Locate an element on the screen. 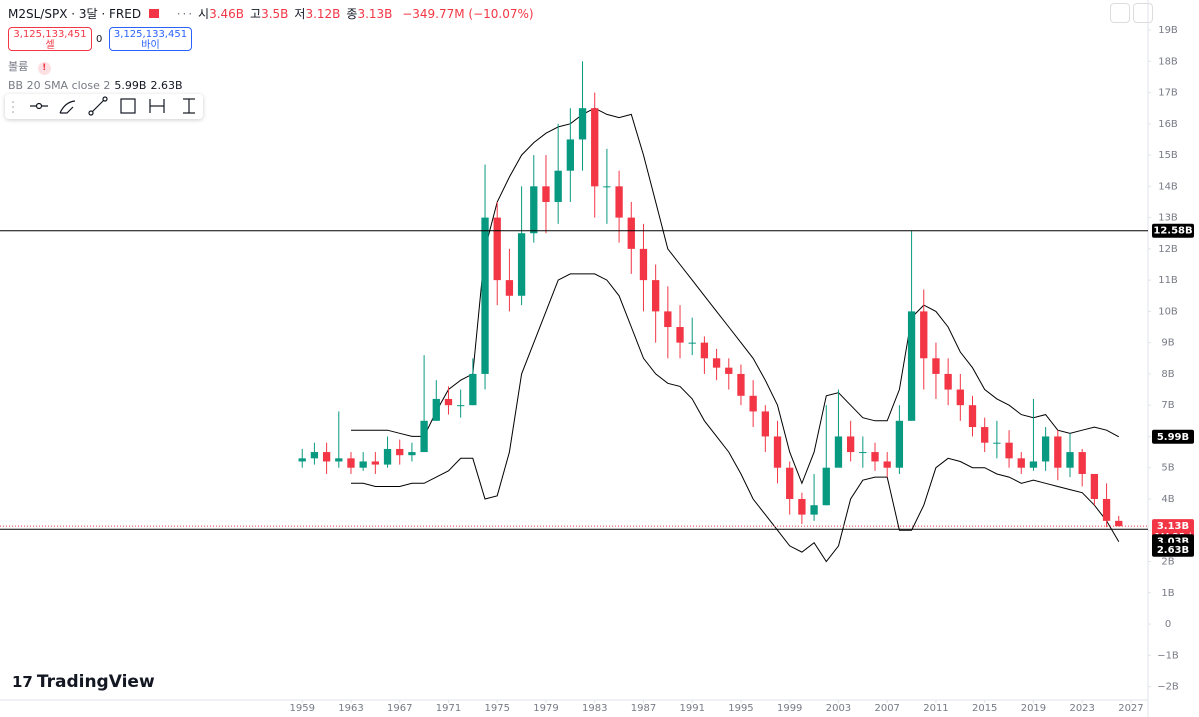 This screenshot has width=1199, height=717. bb-upper-label-bg is located at coordinates (1173, 436).